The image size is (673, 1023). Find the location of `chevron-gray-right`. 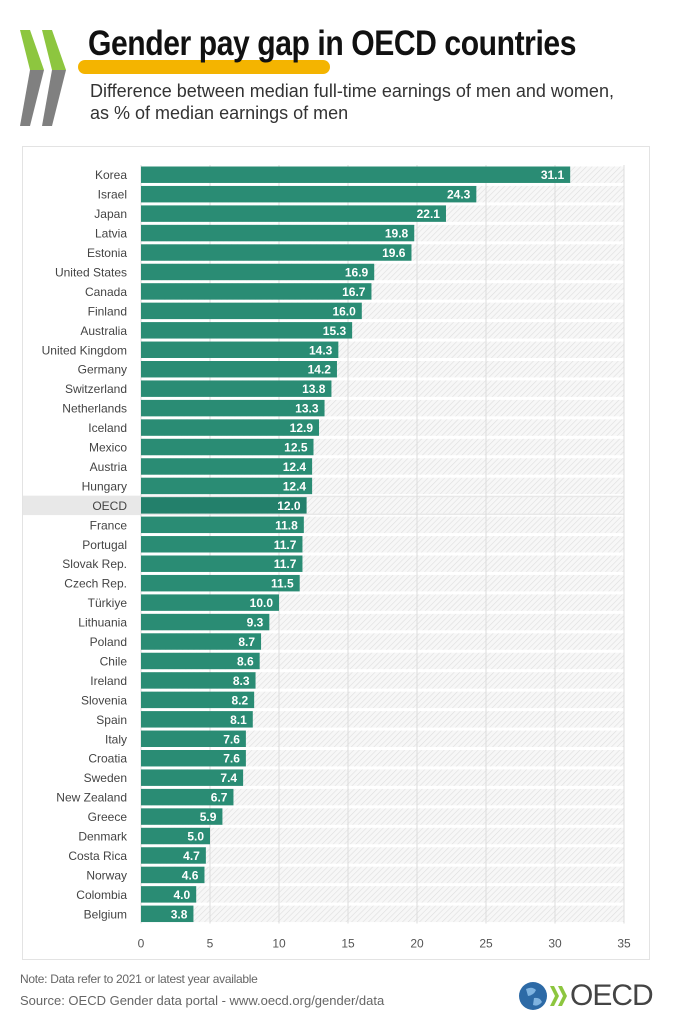

chevron-gray-right is located at coordinates (54, 98).